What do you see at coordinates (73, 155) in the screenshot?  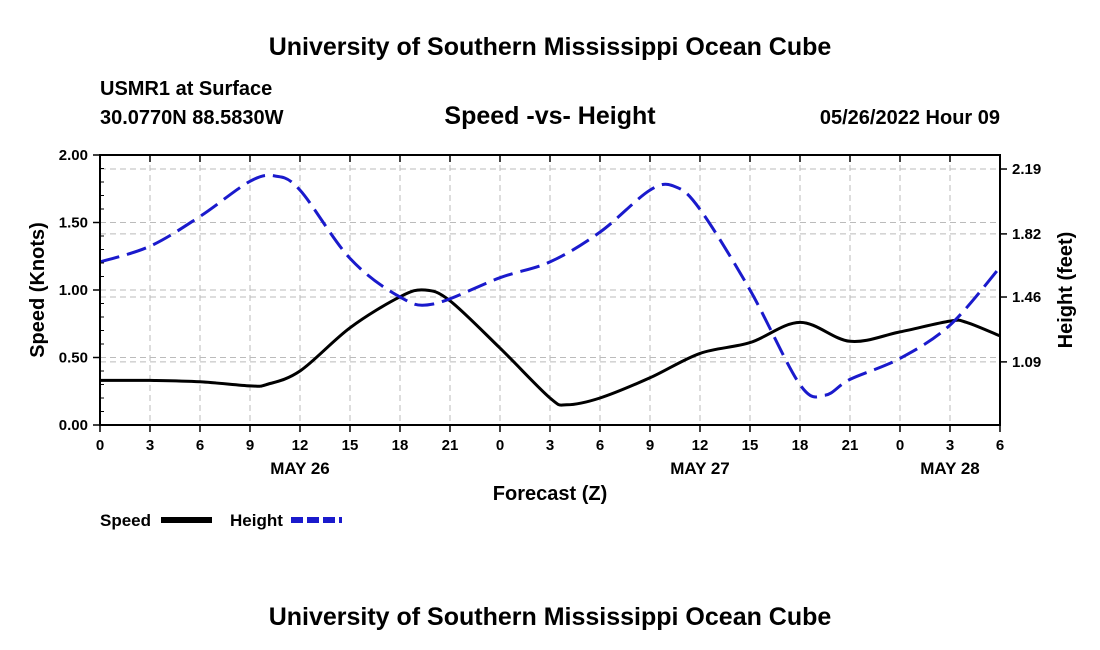 I see `y-tick-label-left: 2.00` at bounding box center [73, 155].